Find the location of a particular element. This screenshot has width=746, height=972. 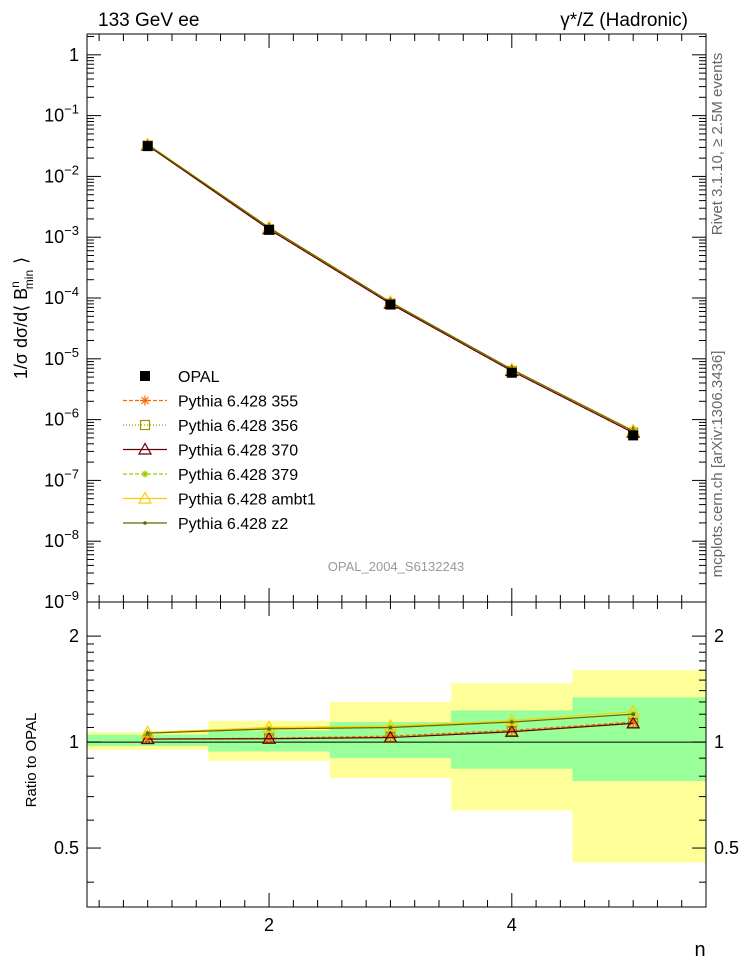

analysis-watermark: OPAL_2004_S6132243 is located at coordinates (396, 566).